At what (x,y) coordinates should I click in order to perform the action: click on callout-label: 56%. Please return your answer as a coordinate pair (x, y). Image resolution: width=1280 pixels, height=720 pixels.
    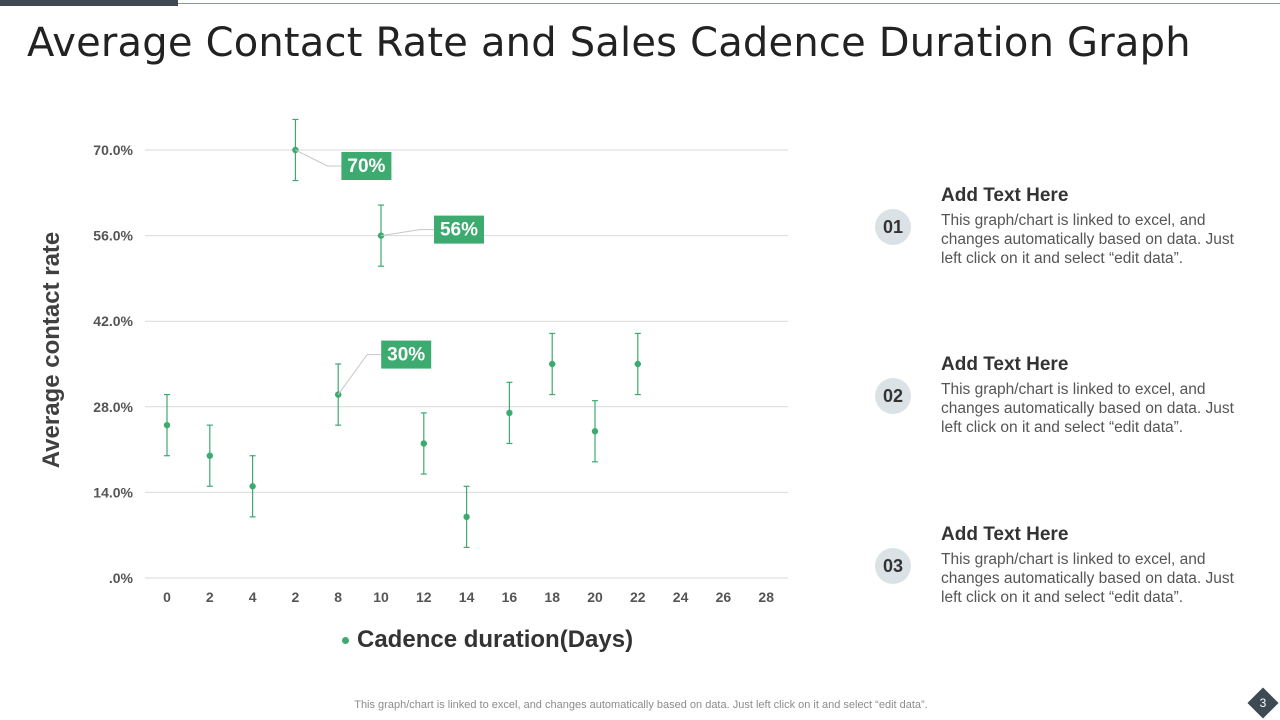
    Looking at the image, I should click on (459, 230).